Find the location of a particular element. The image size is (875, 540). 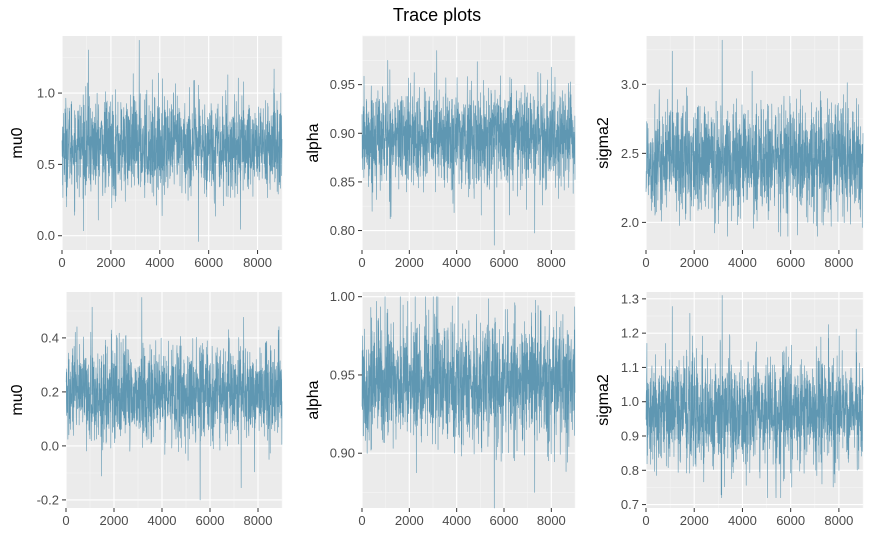

panel-1-x-axis: 0 2000 4000 6000 8000 is located at coordinates (165, 260).